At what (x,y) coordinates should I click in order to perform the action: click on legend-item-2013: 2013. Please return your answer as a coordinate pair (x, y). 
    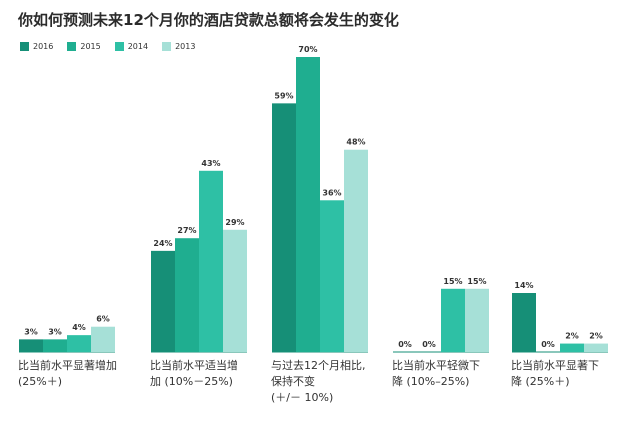
    Looking at the image, I should click on (178, 46).